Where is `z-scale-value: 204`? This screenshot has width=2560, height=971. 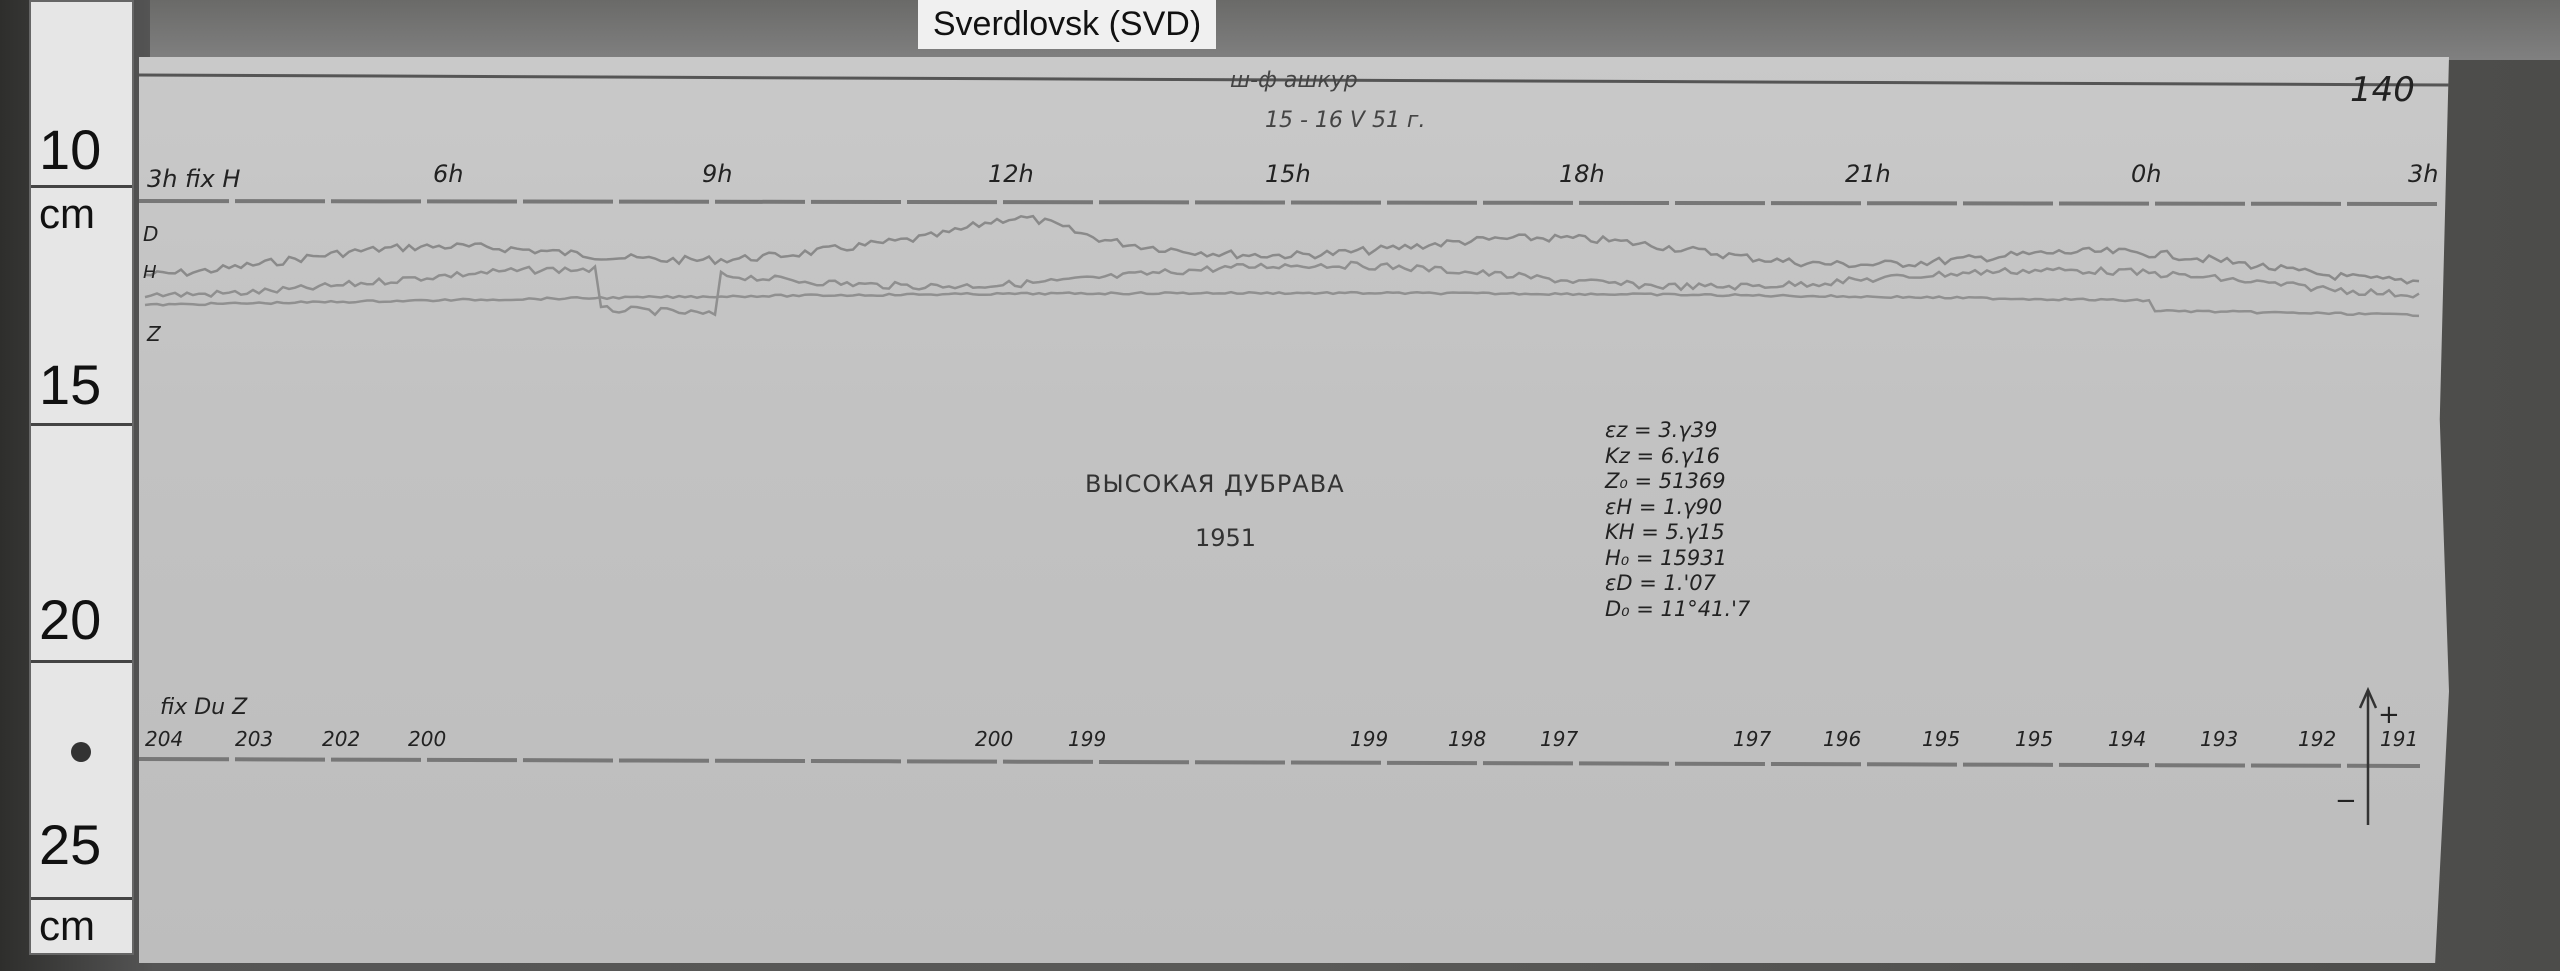
z-scale-value: 204 is located at coordinates (164, 739).